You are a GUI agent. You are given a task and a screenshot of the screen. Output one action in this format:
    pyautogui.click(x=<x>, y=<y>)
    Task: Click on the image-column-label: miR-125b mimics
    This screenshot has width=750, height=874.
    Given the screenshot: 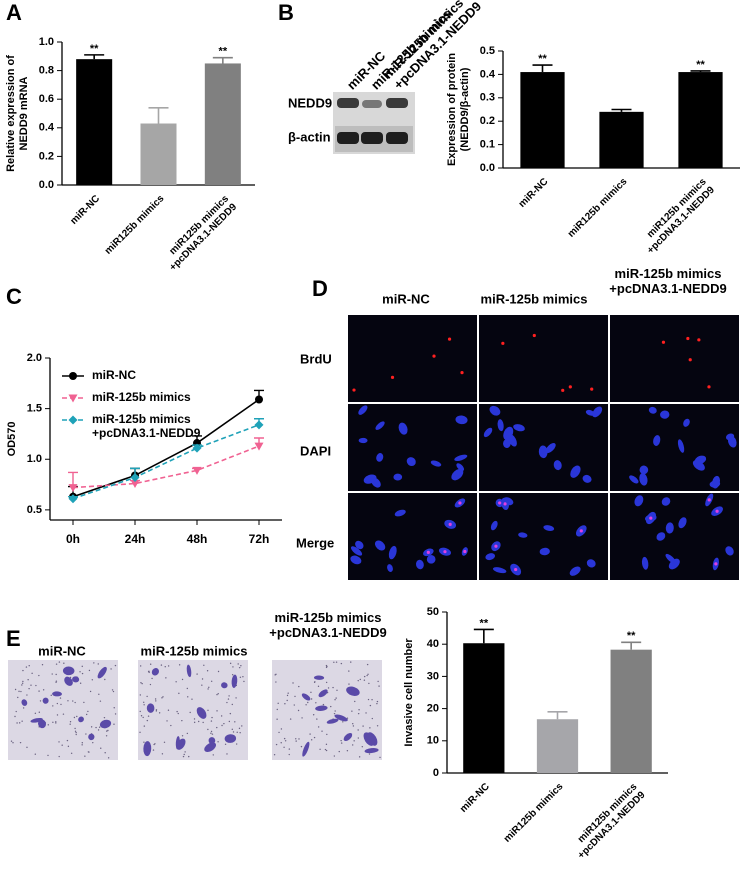 What is the action you would take?
    pyautogui.click(x=194, y=650)
    